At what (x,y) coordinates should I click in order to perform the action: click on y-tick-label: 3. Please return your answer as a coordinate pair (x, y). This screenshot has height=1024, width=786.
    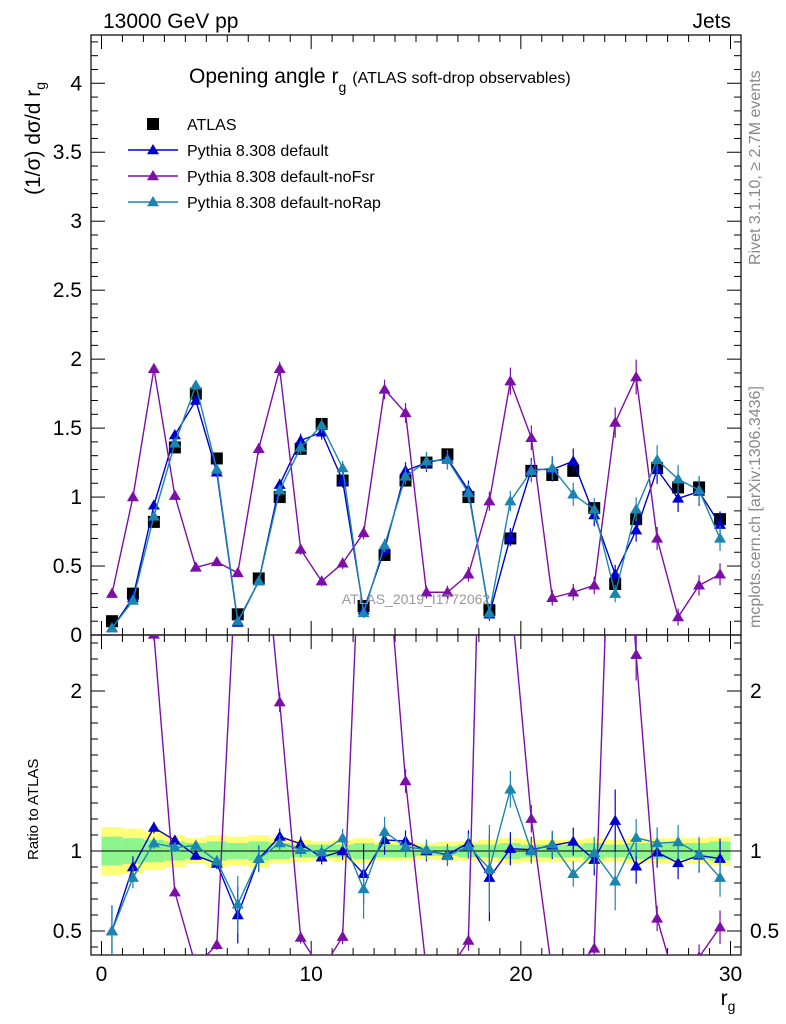
    Looking at the image, I should click on (76, 221).